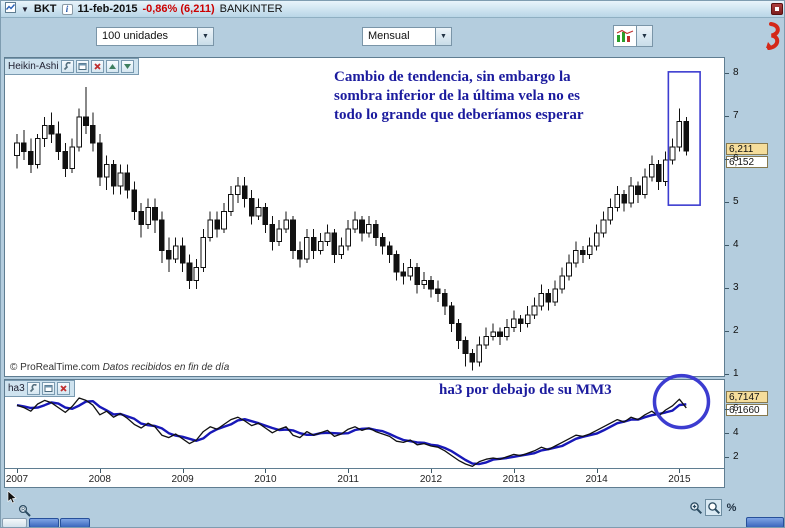 The image size is (785, 528). I want to click on main-chart-header: Heikin-Ashi, so click(72, 66).